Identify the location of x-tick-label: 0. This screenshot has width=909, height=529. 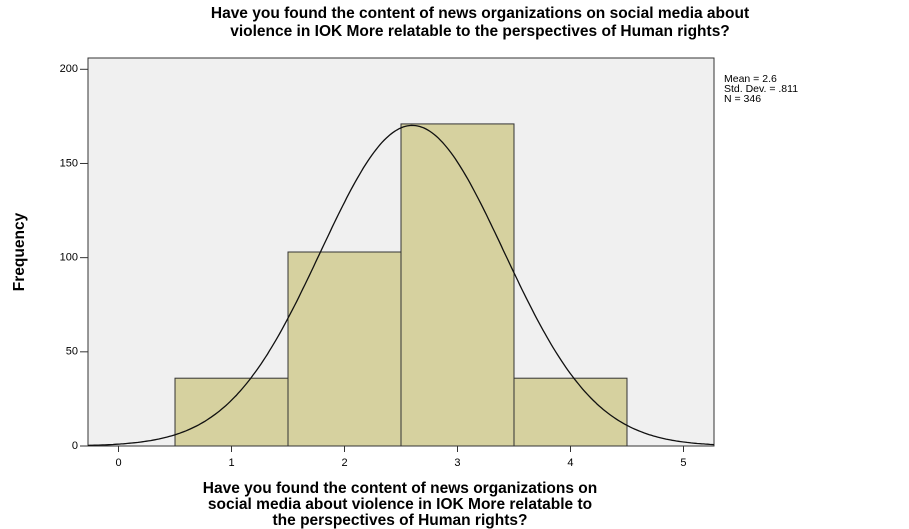
(118, 463).